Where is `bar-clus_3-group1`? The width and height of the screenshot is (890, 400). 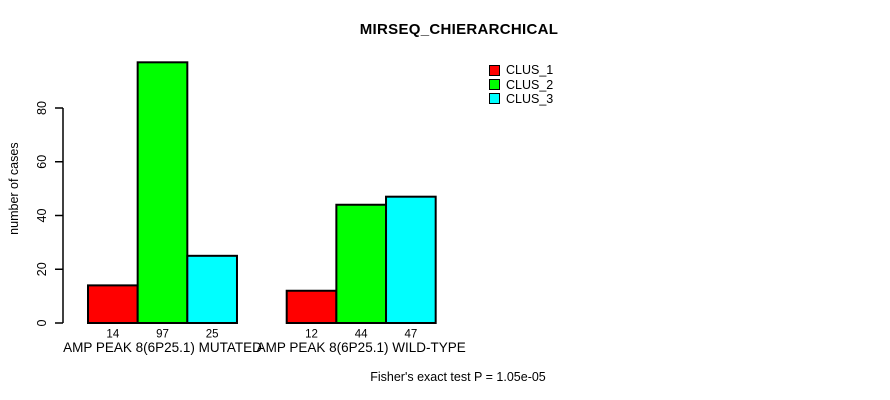
bar-clus_3-group1 is located at coordinates (212, 289).